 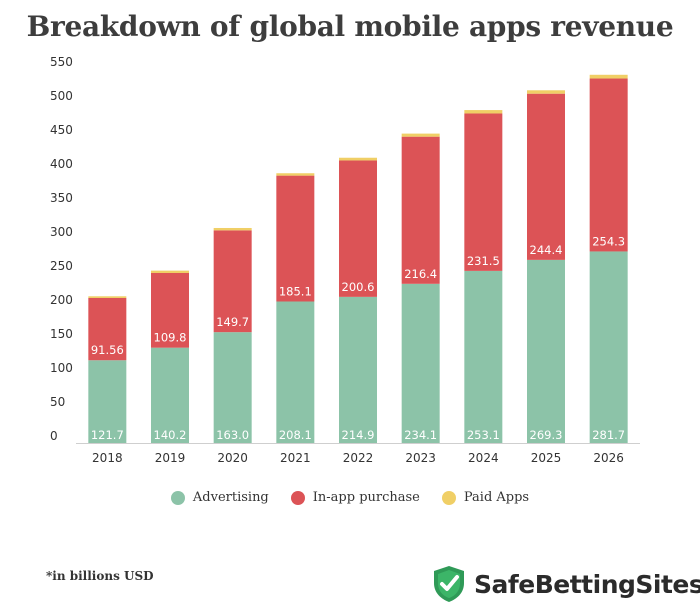 I want to click on legend-label-advertising: Advertising, so click(x=230, y=497).